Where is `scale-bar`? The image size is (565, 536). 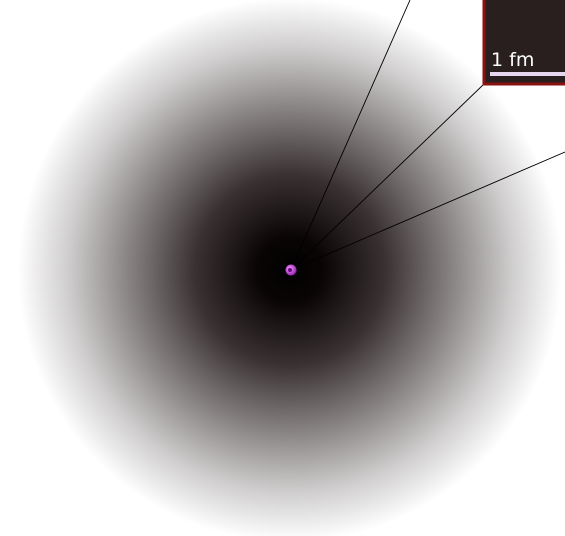 scale-bar is located at coordinates (527, 74).